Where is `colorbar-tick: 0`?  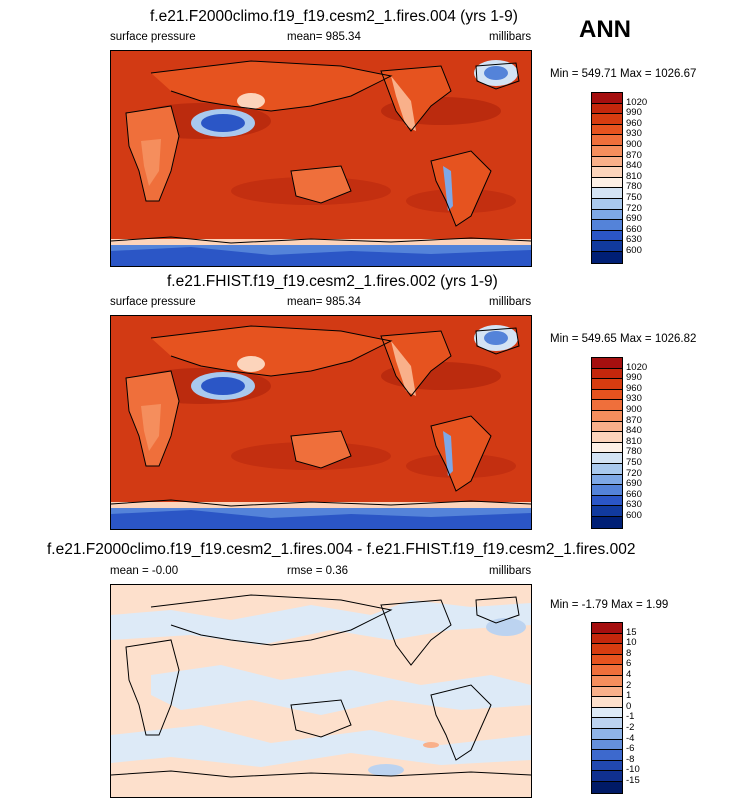 colorbar-tick: 0 is located at coordinates (629, 706).